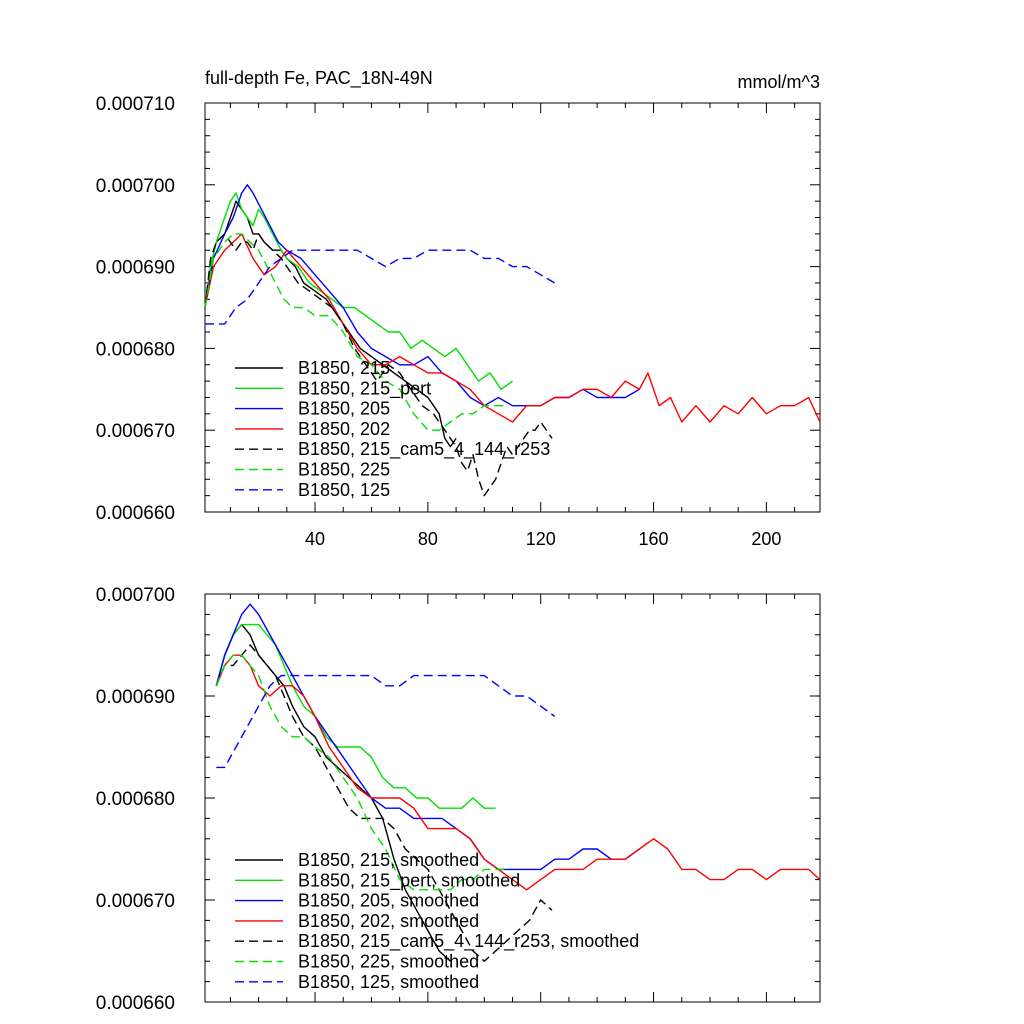 The width and height of the screenshot is (1024, 1024). Describe the element at coordinates (364, 388) in the screenshot. I see `legend-label: B1850, 215_pert` at that location.